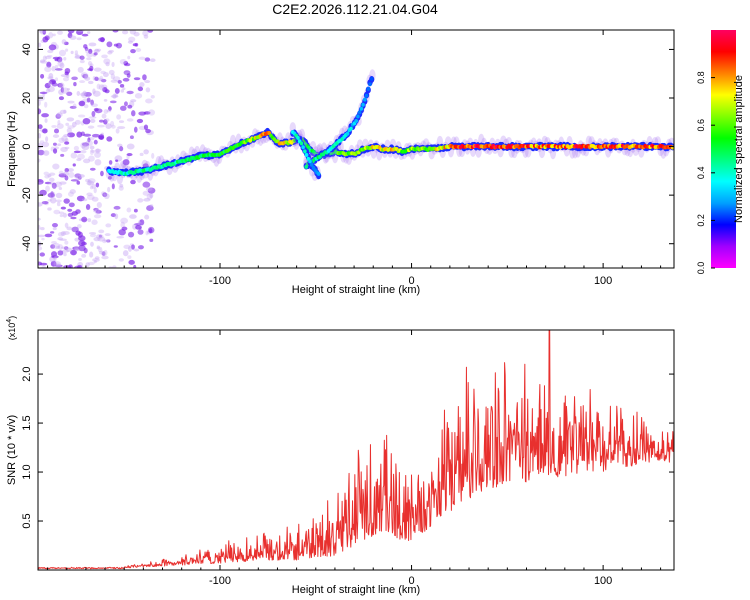 Image resolution: width=750 pixels, height=600 pixels. I want to click on y-tick-label: 2.0, so click(27, 373).